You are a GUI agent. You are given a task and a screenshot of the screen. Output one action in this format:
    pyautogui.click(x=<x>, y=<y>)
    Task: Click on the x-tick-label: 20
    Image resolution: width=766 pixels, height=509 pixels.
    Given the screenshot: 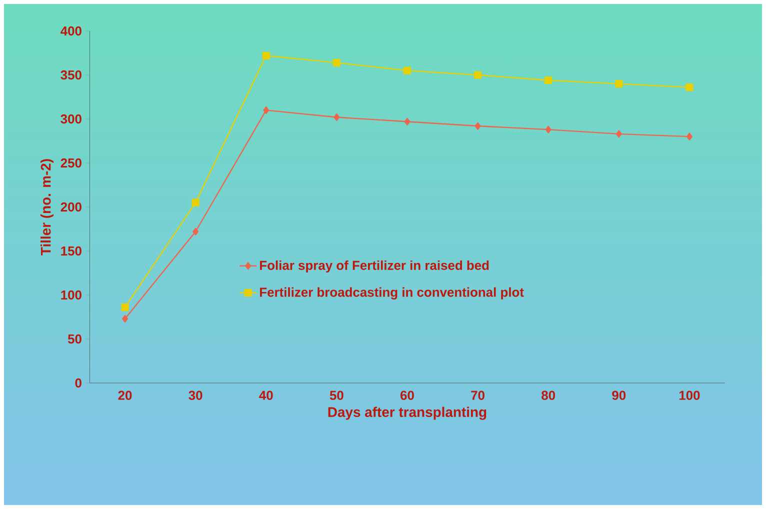 What is the action you would take?
    pyautogui.click(x=125, y=395)
    